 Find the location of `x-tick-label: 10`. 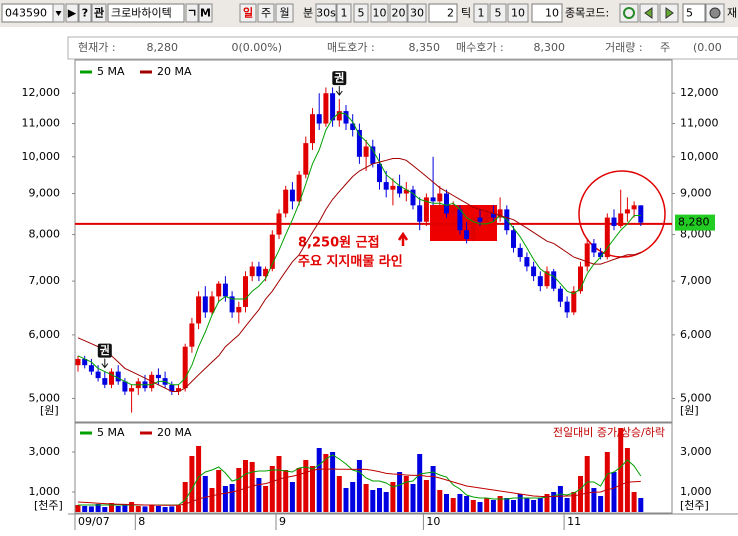

x-tick-label: 10 is located at coordinates (433, 521).